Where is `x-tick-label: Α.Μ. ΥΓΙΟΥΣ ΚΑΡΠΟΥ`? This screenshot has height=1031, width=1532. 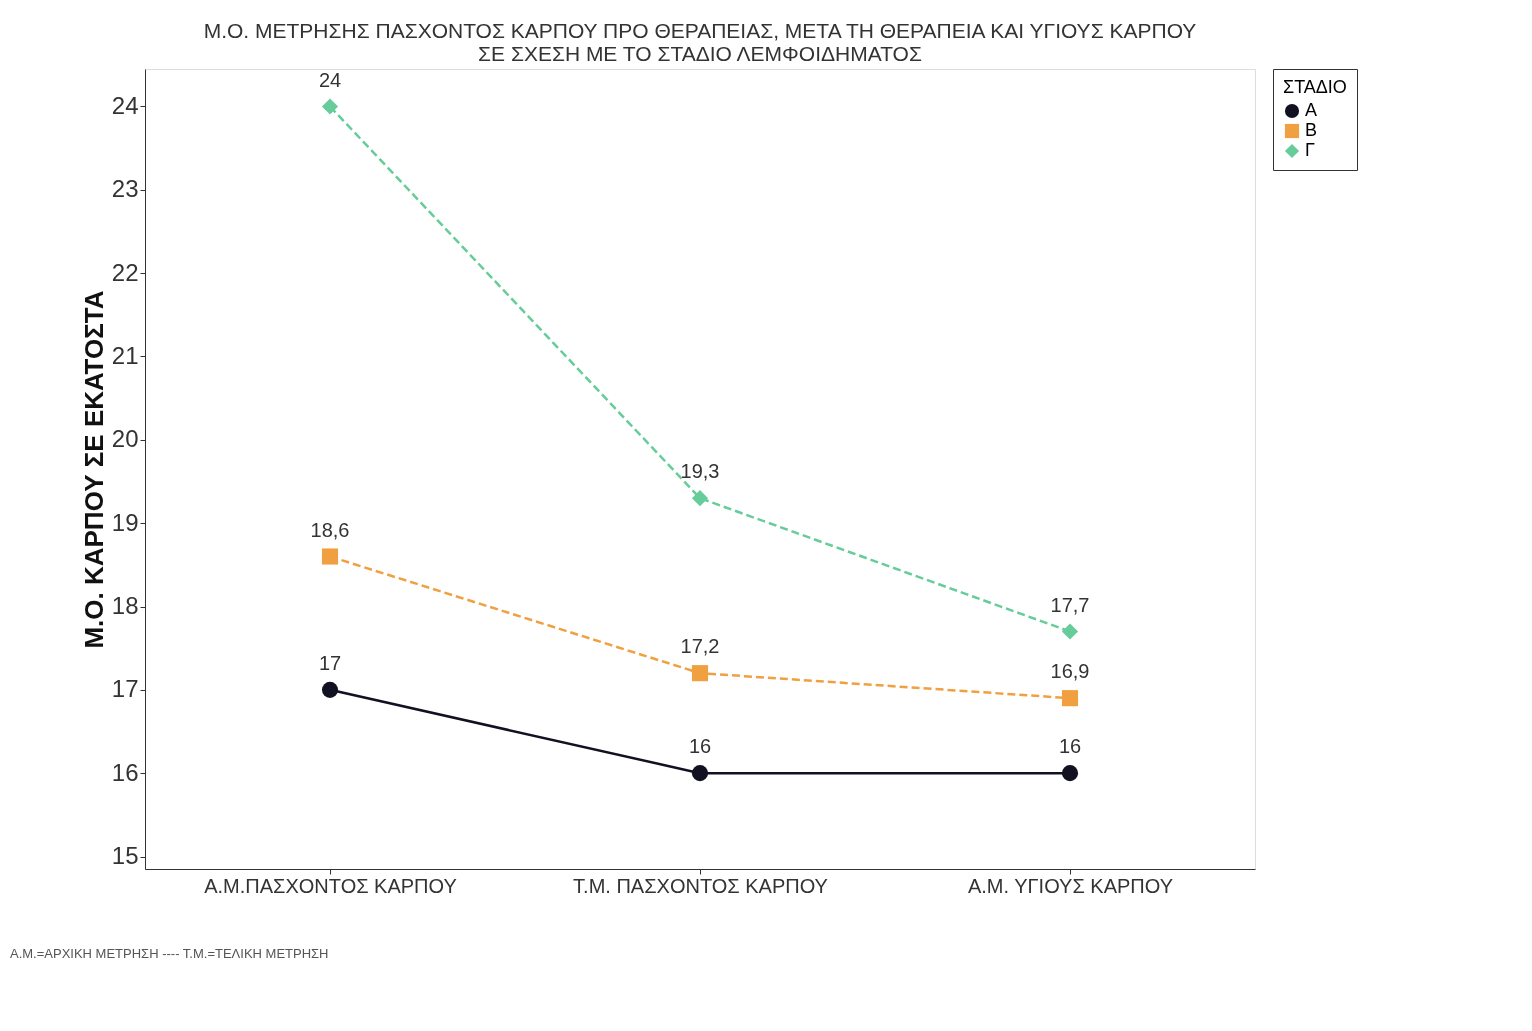 x-tick-label: Α.Μ. ΥΓΙΟΥΣ ΚΑΡΠΟΥ is located at coordinates (1070, 885).